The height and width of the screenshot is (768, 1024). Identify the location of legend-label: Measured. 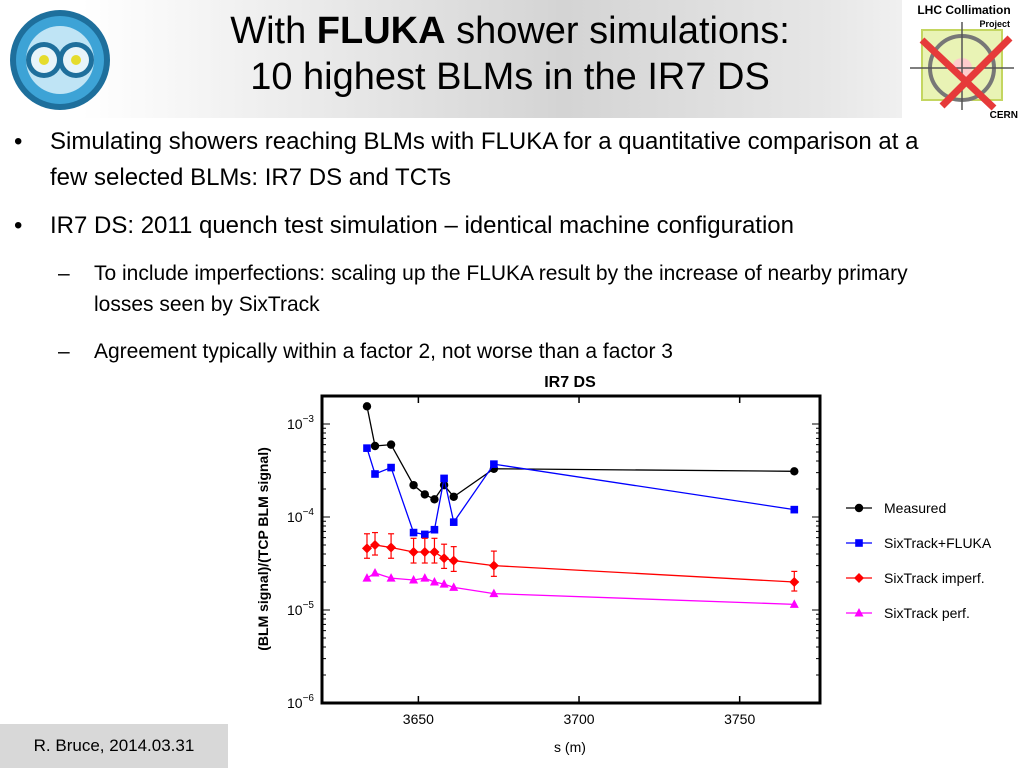
(915, 508).